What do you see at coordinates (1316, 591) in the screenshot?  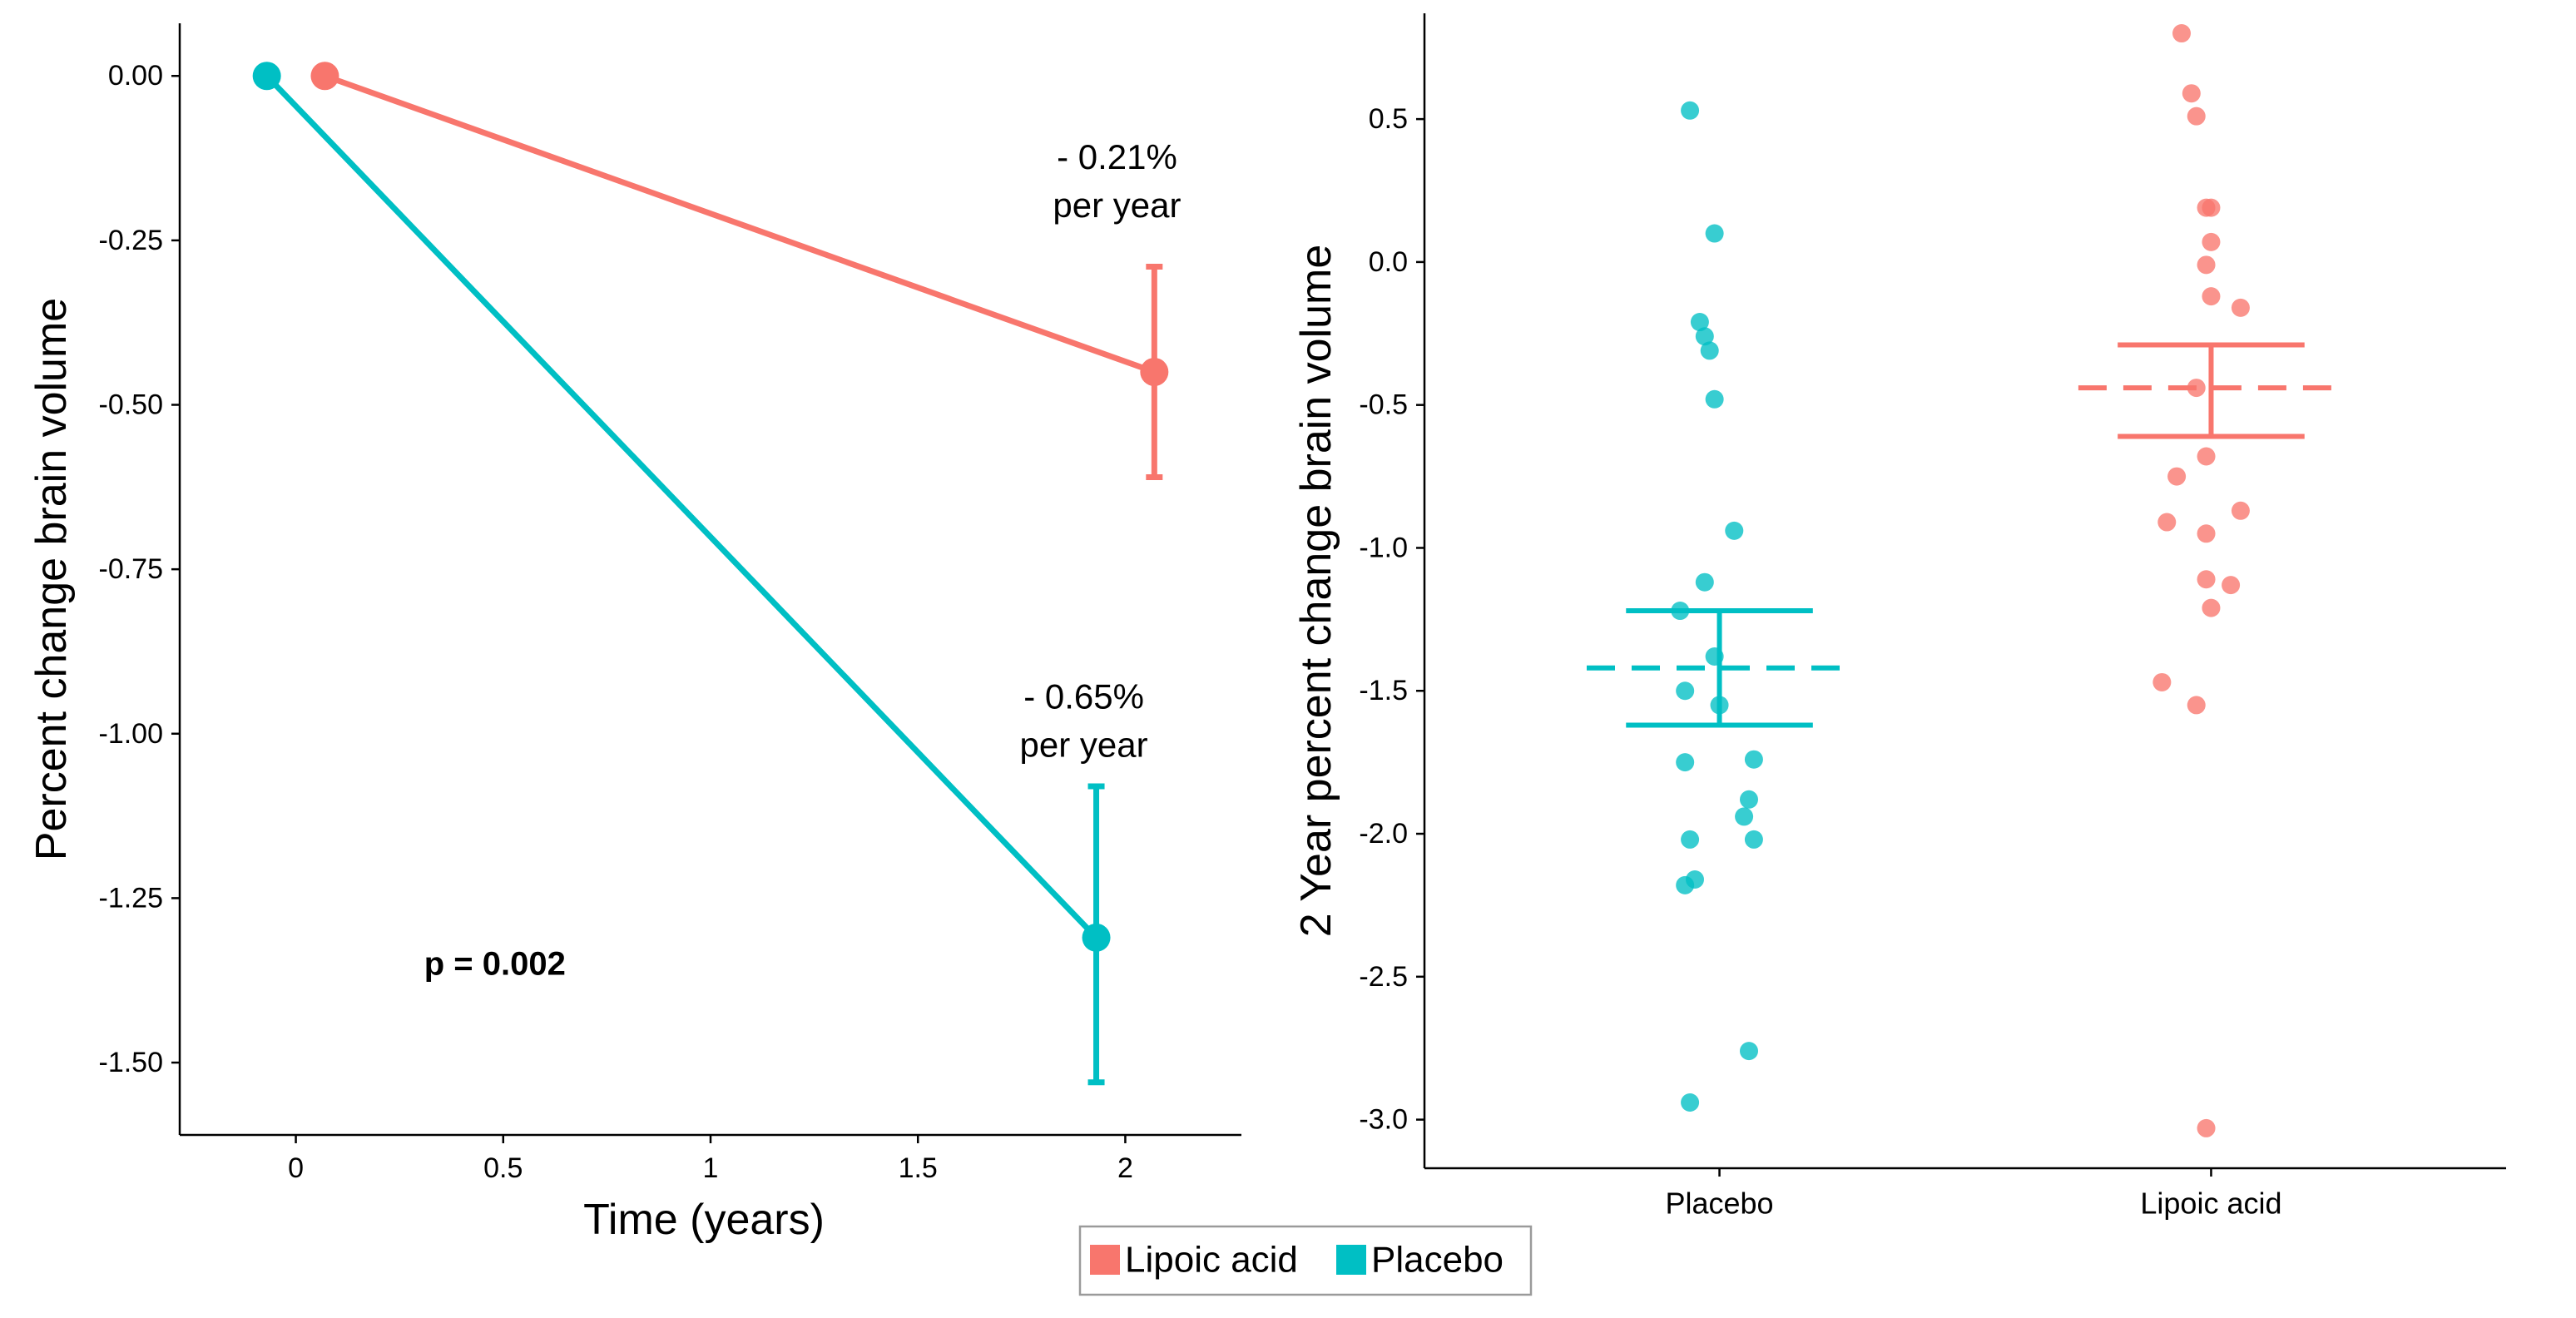 I see `right-y-axis-title: 2 Year percent change brain volume` at bounding box center [1316, 591].